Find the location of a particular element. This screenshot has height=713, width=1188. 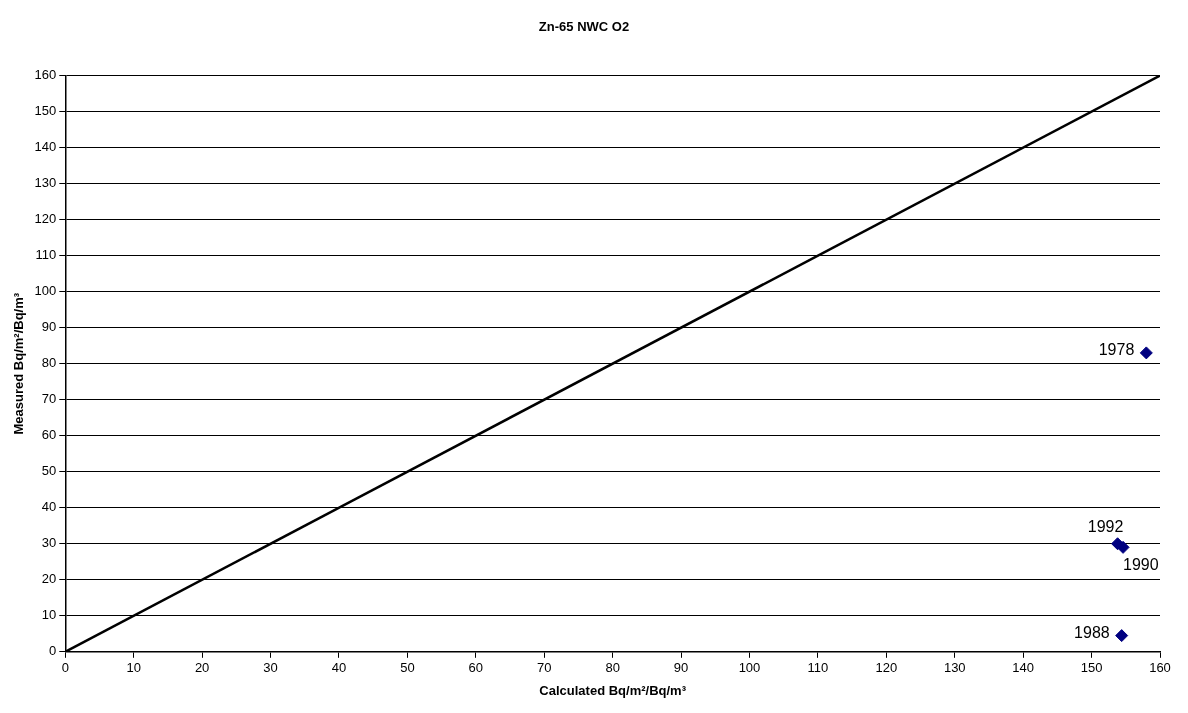

x-tick-label: 30 is located at coordinates (270, 668).